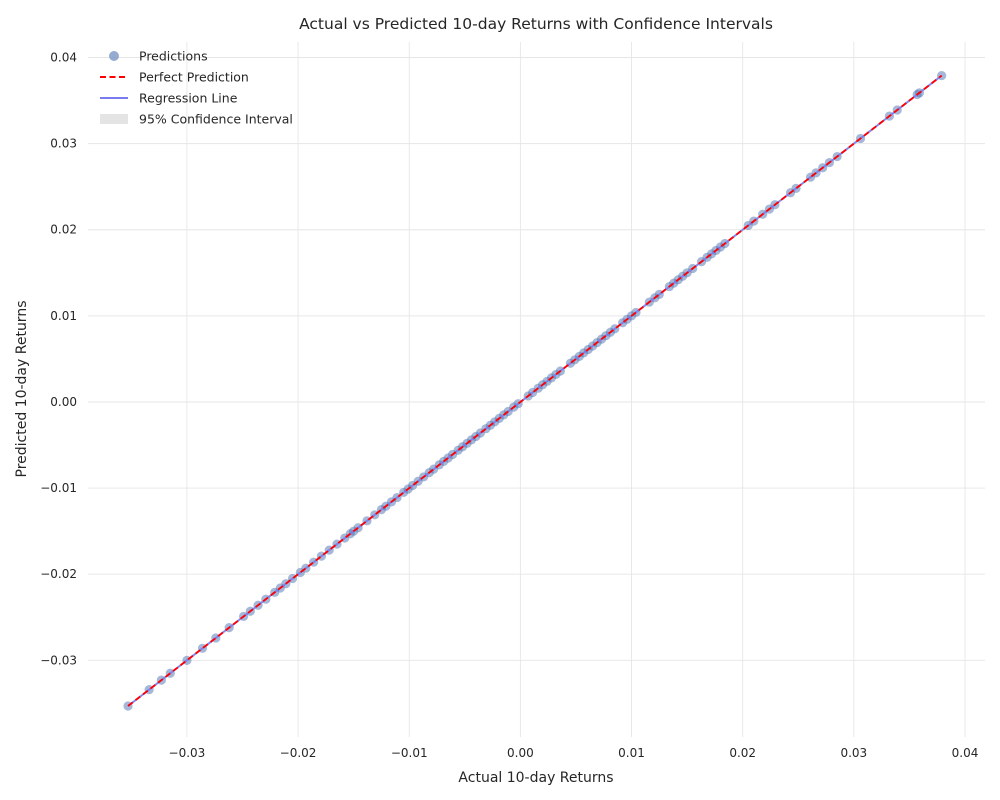 The height and width of the screenshot is (800, 1000). What do you see at coordinates (58, 359) in the screenshot?
I see `y-axis-ticks: −0.03 −0.02 −0.01 0.00 0.01 0.02 0.03 0.04` at bounding box center [58, 359].